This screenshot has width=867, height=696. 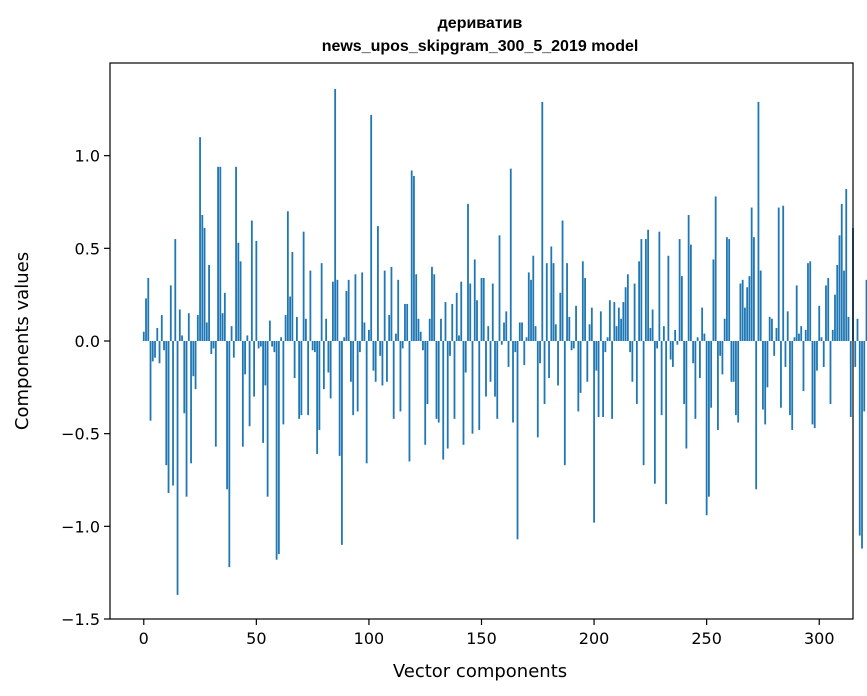 I want to click on x-tick-label-2: 100, so click(x=369, y=638).